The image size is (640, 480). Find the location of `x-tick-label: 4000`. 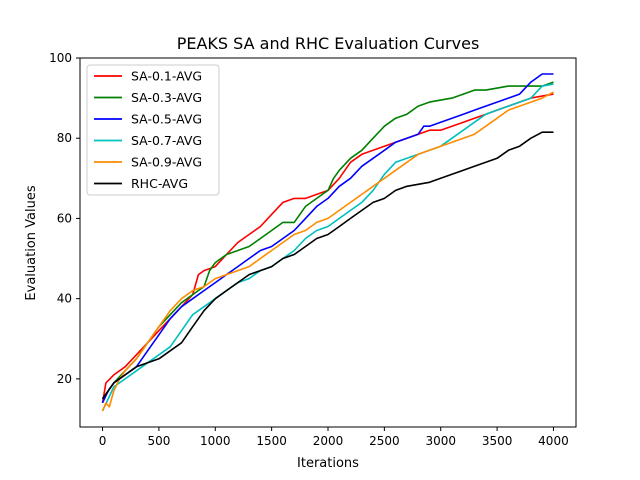

x-tick-label: 4000 is located at coordinates (553, 441).